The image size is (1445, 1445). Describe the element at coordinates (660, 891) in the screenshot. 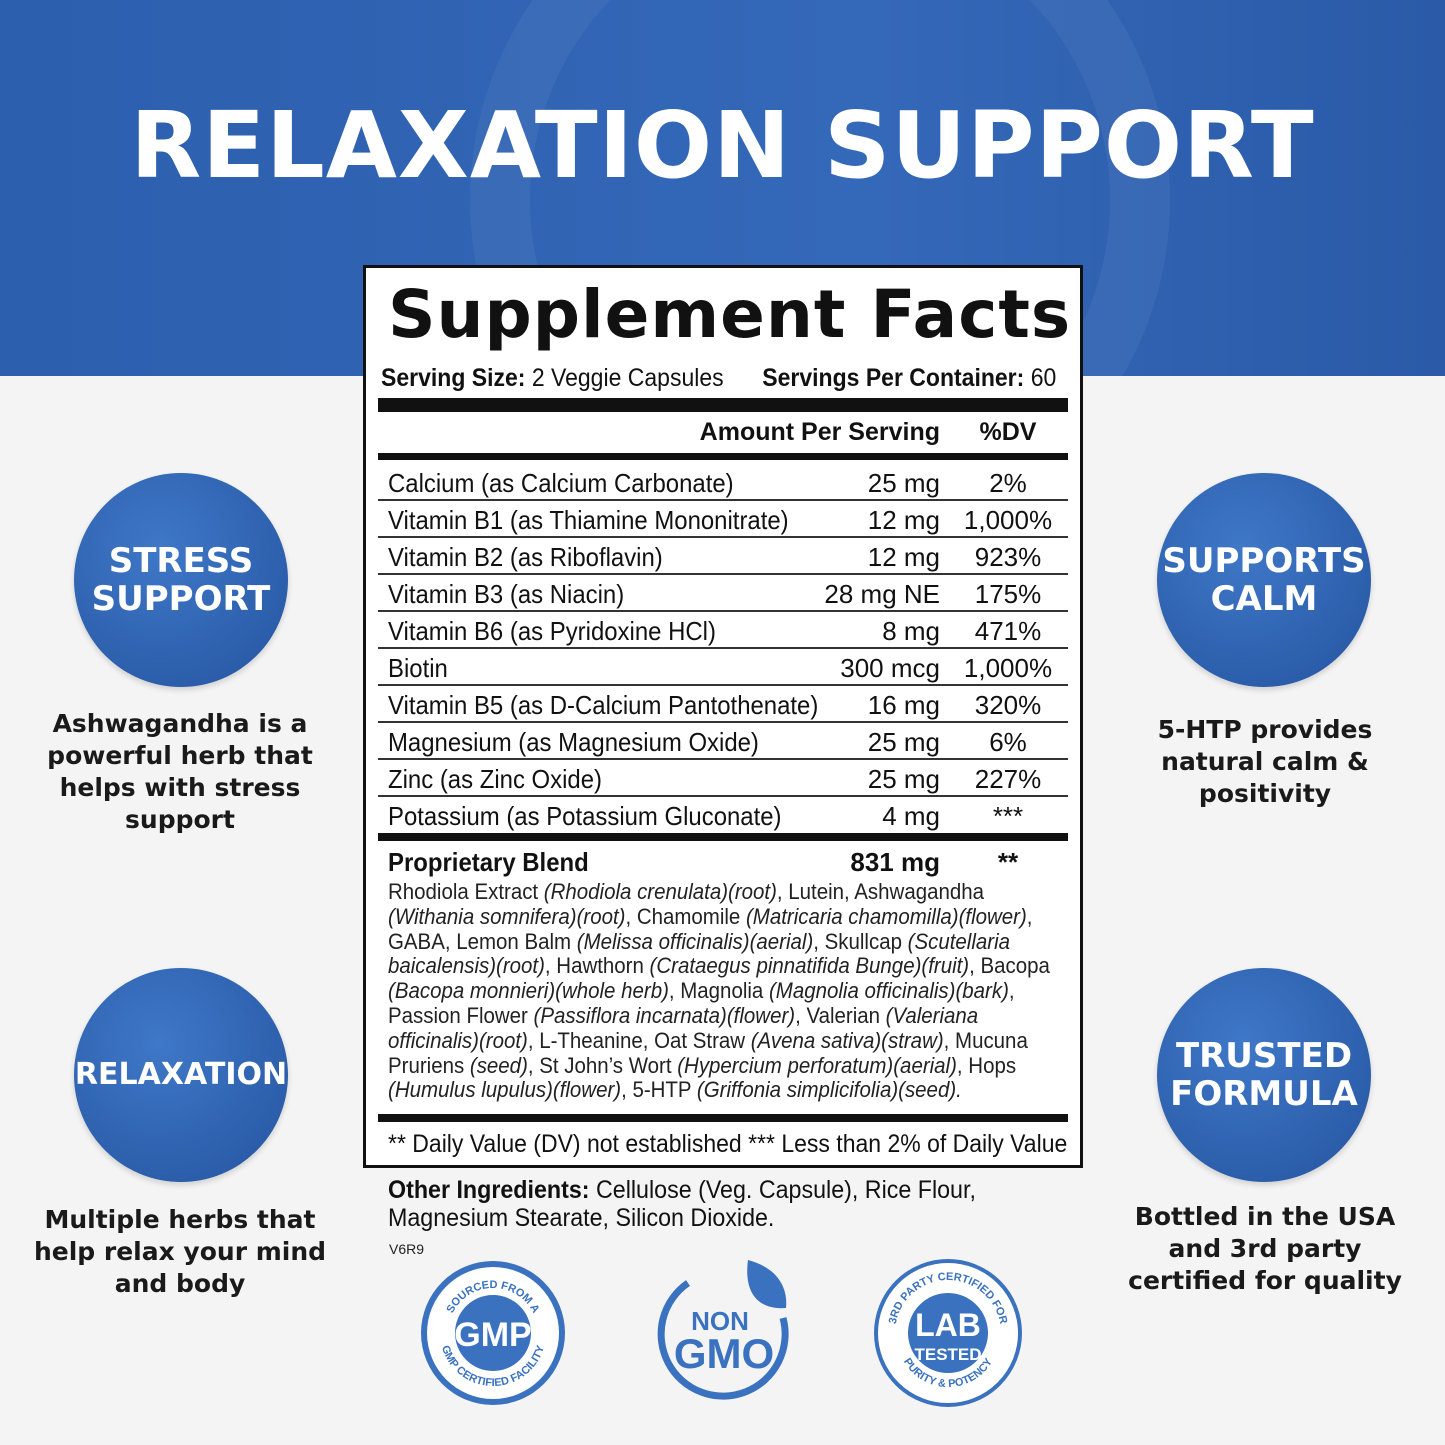

I see `blend-ingredient-segment: (Rhodiola crenulata)(root)` at that location.